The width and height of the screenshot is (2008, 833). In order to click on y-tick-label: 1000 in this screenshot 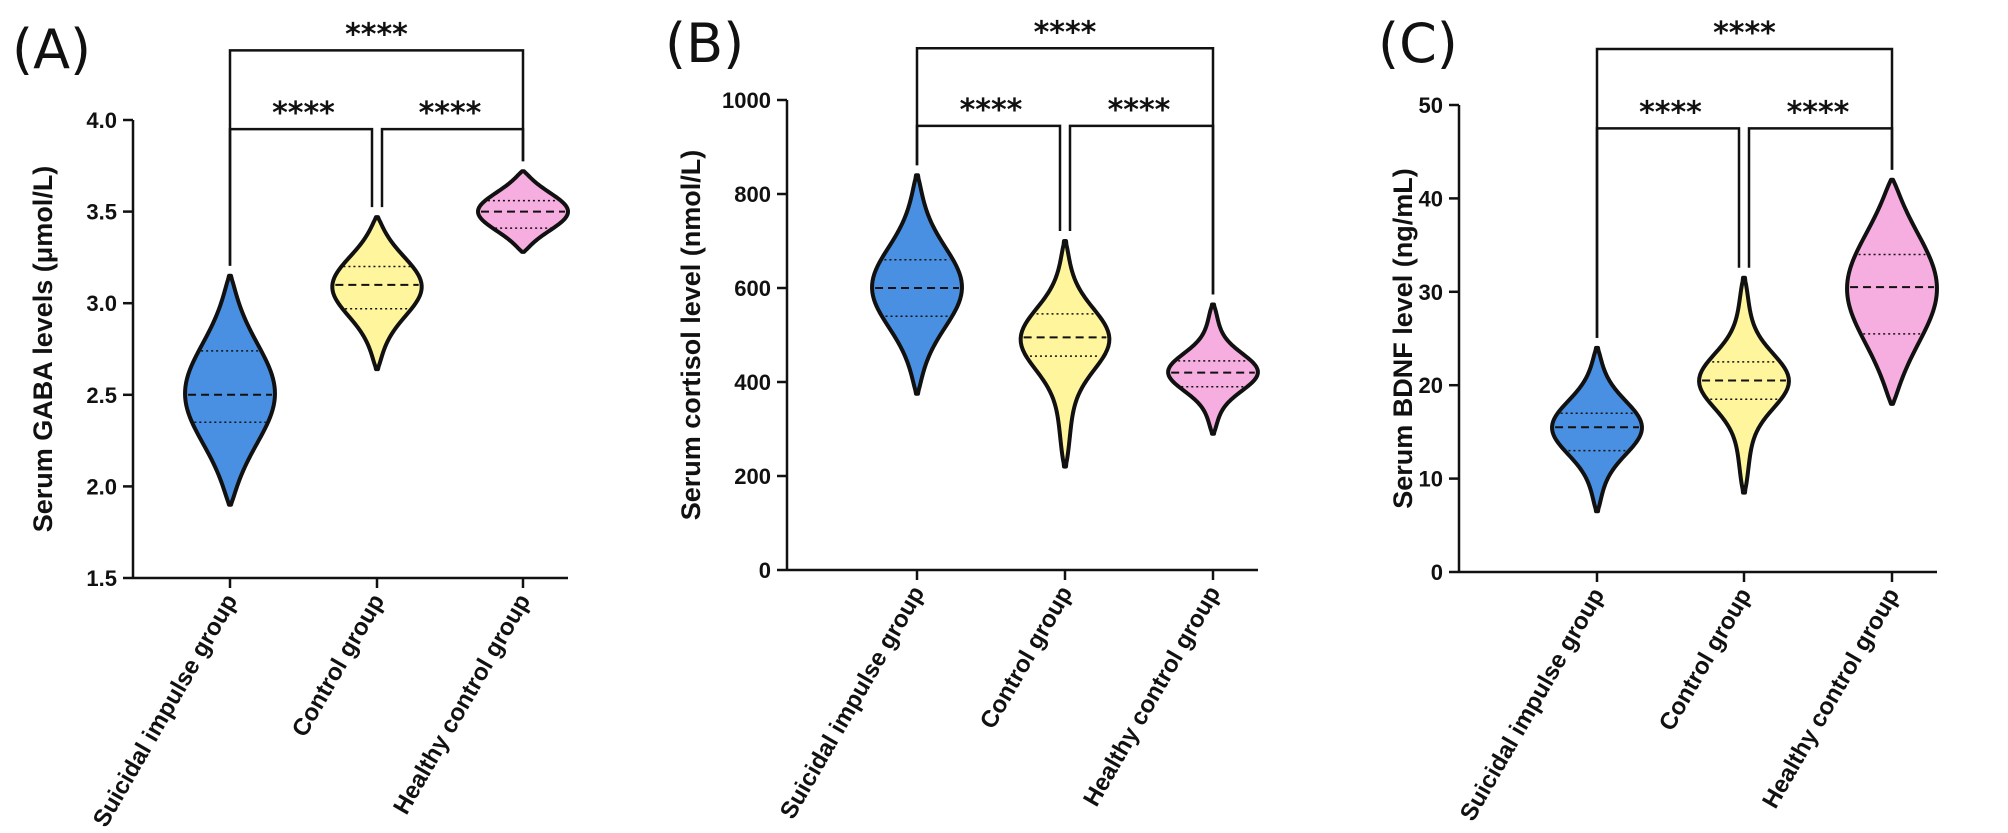, I will do `click(746, 100)`.